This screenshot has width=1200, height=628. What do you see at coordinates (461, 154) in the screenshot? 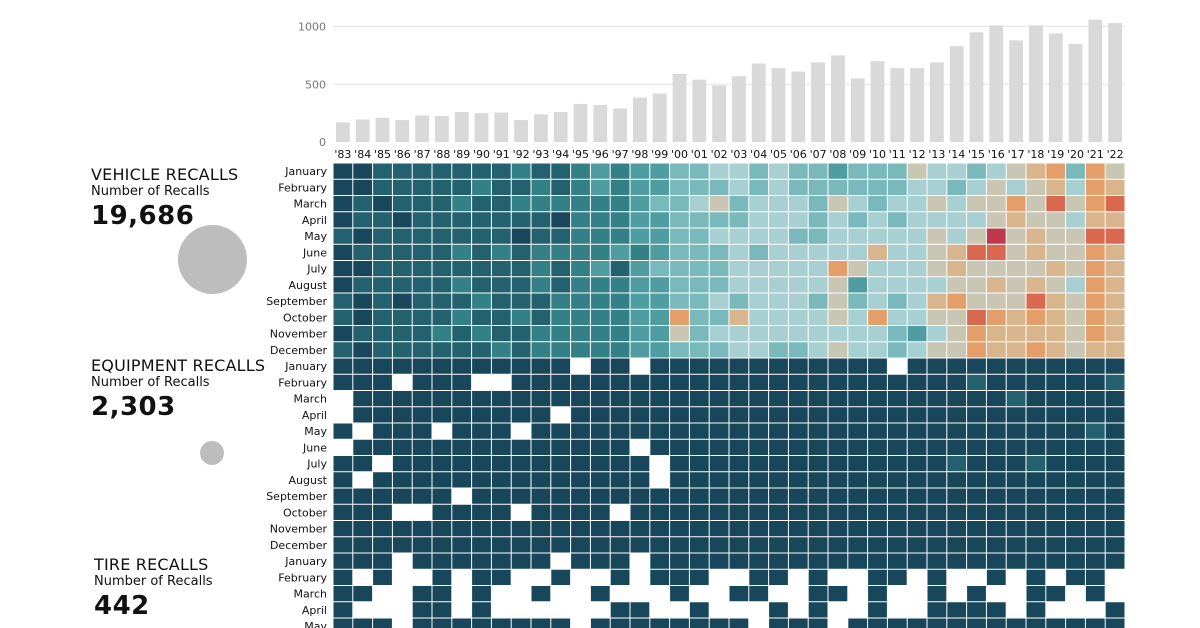
I see `x-tick-label: '89` at bounding box center [461, 154].